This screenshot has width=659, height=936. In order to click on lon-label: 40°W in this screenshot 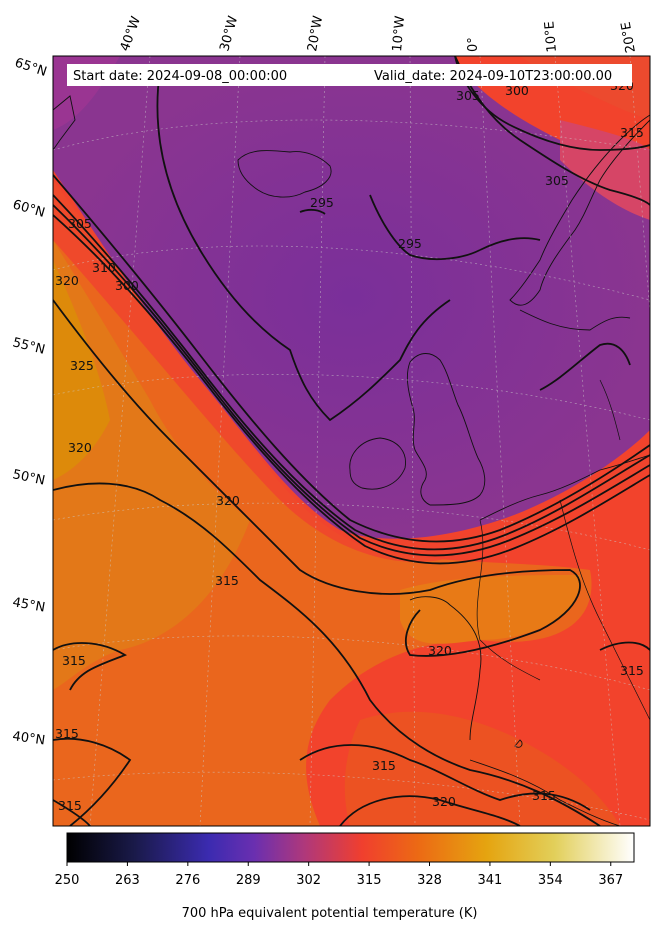, I will do `click(131, 33)`.